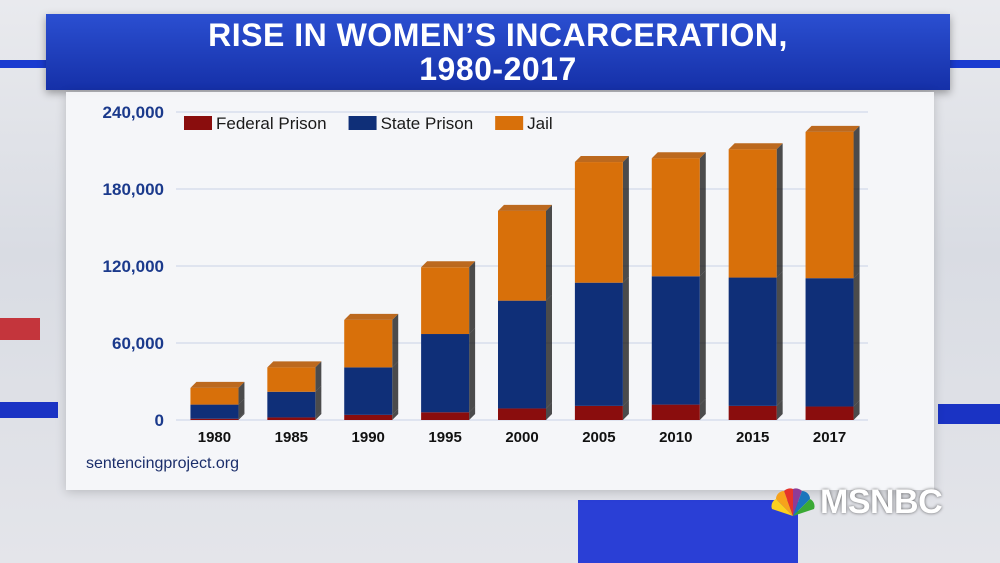 This screenshot has width=1000, height=563. What do you see at coordinates (675, 437) in the screenshot?
I see `x-tick-label: 2010` at bounding box center [675, 437].